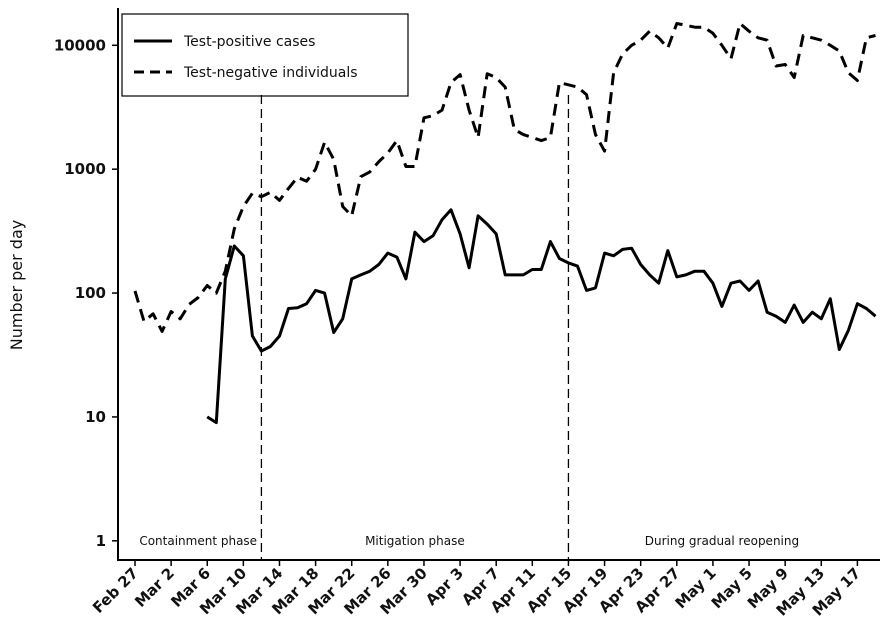  I want to click on y-axis-label: Number per day, so click(16, 285).